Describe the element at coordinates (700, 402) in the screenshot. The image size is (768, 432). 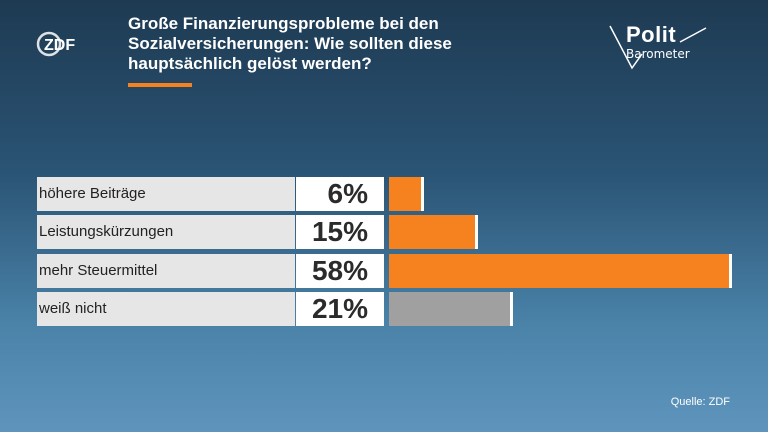
I see `source-note: Quelle: ZDF` at that location.